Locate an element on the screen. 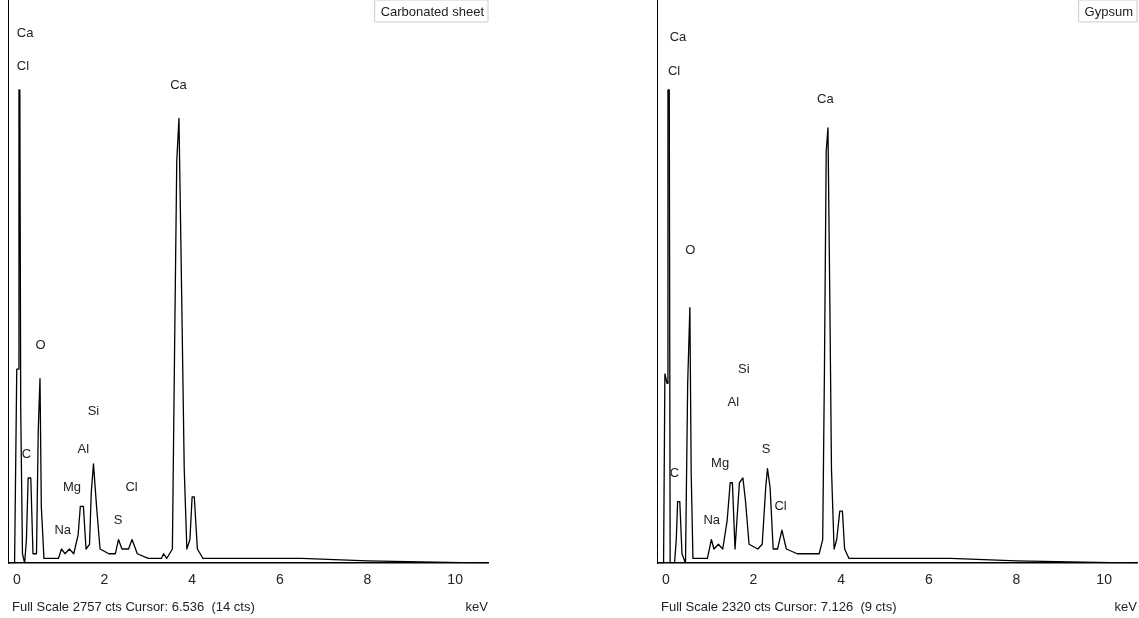 This screenshot has height=618, width=1139. annotation: C is located at coordinates (26, 453).